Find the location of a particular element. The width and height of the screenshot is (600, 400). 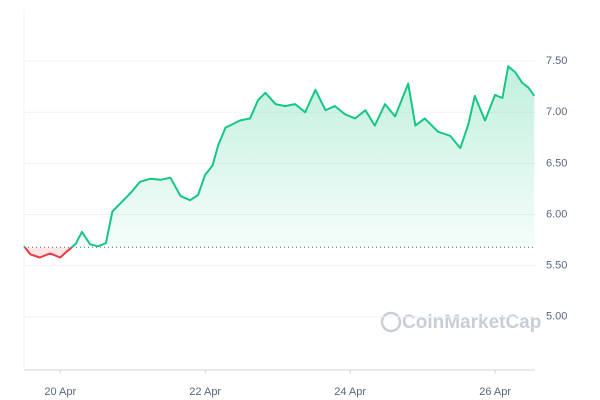

y-tick-label: 7.00 is located at coordinates (556, 112).